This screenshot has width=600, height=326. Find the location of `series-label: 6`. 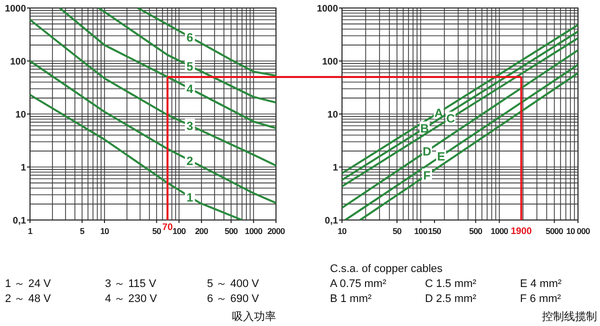

series-label: 6 is located at coordinates (190, 37).